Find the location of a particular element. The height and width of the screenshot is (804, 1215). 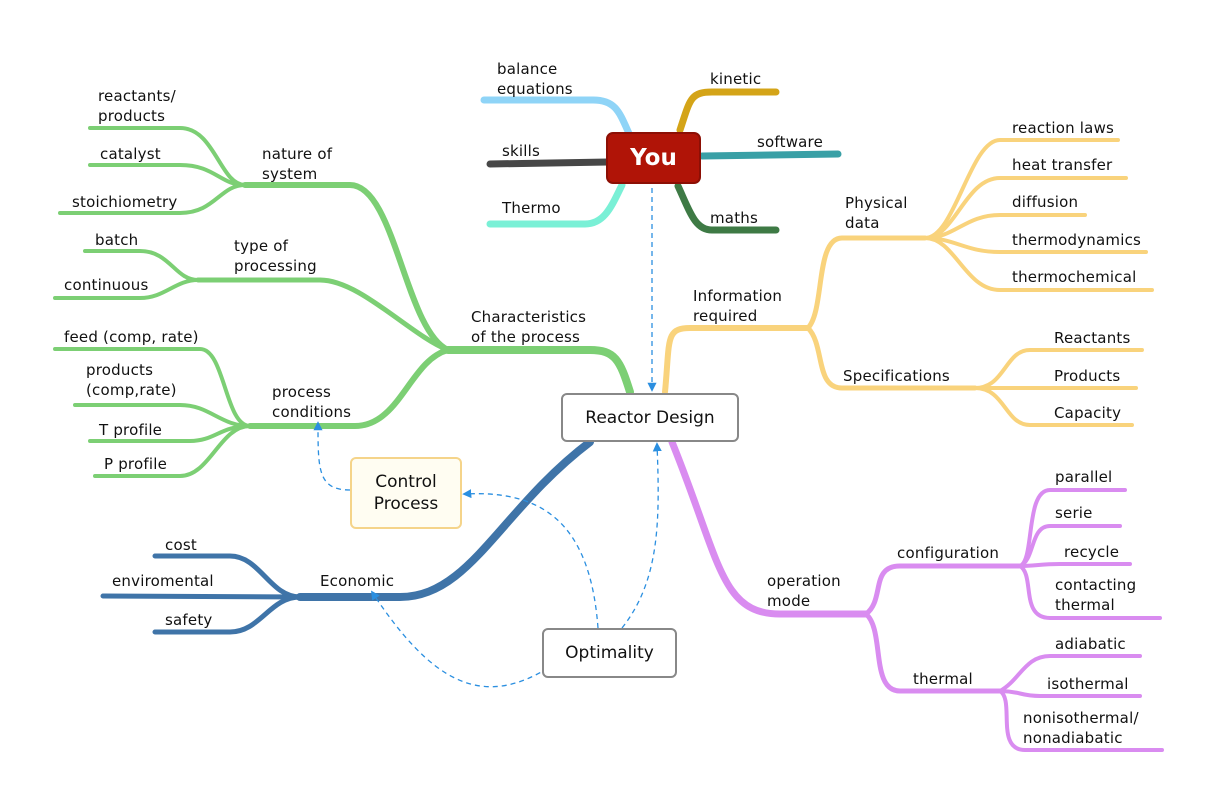

physical-item-heat-transfer: heat transfer is located at coordinates (1062, 165).